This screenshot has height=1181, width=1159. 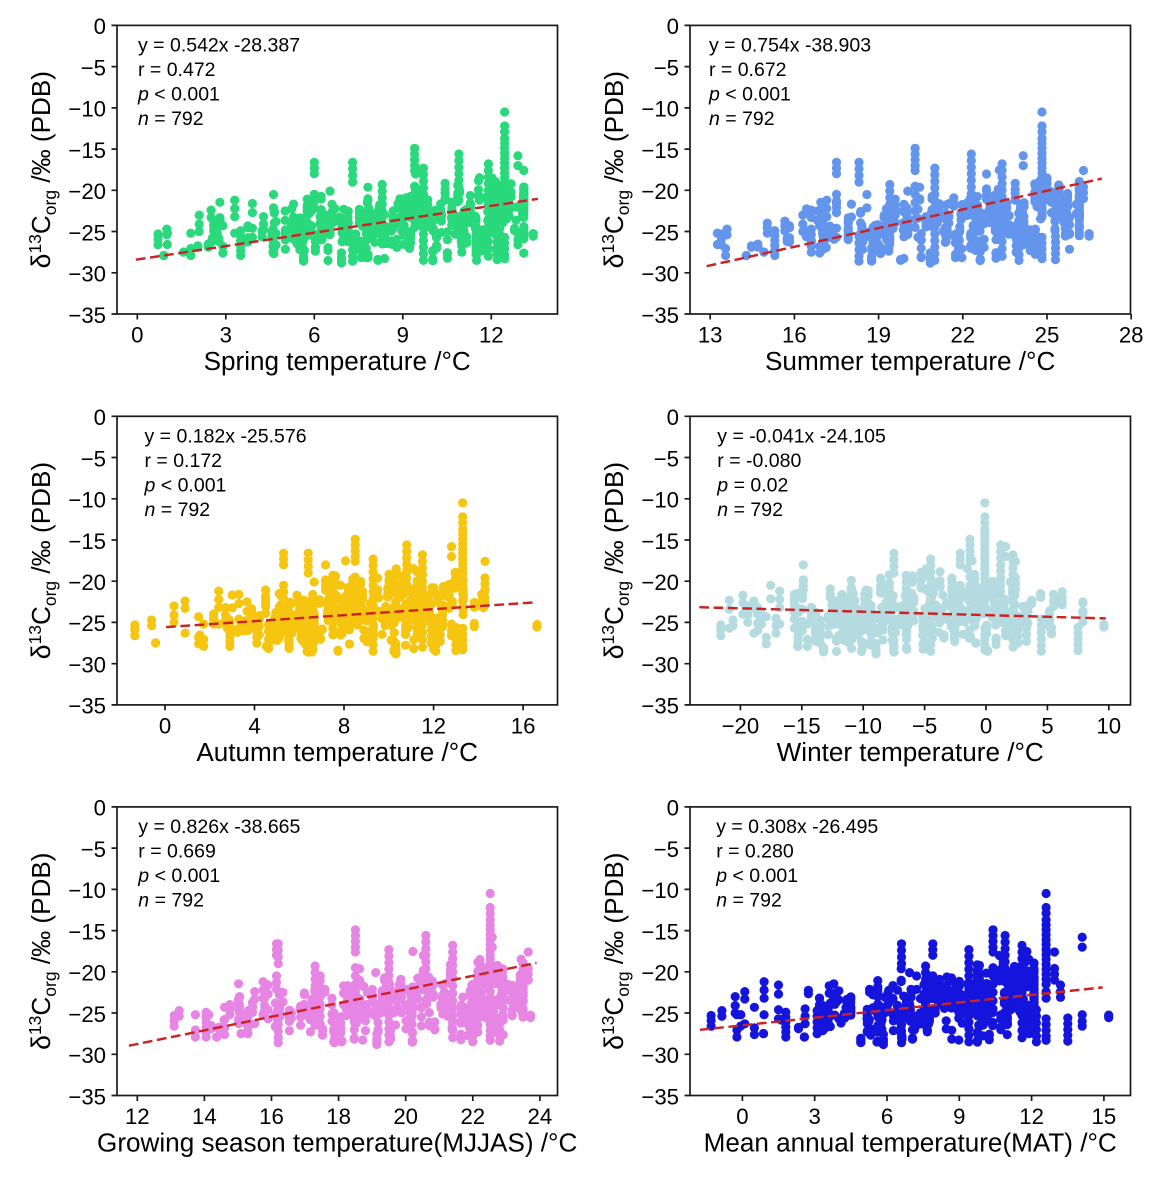 What do you see at coordinates (226, 436) in the screenshot?
I see `svg-text: y = 0.182x -25.576` at bounding box center [226, 436].